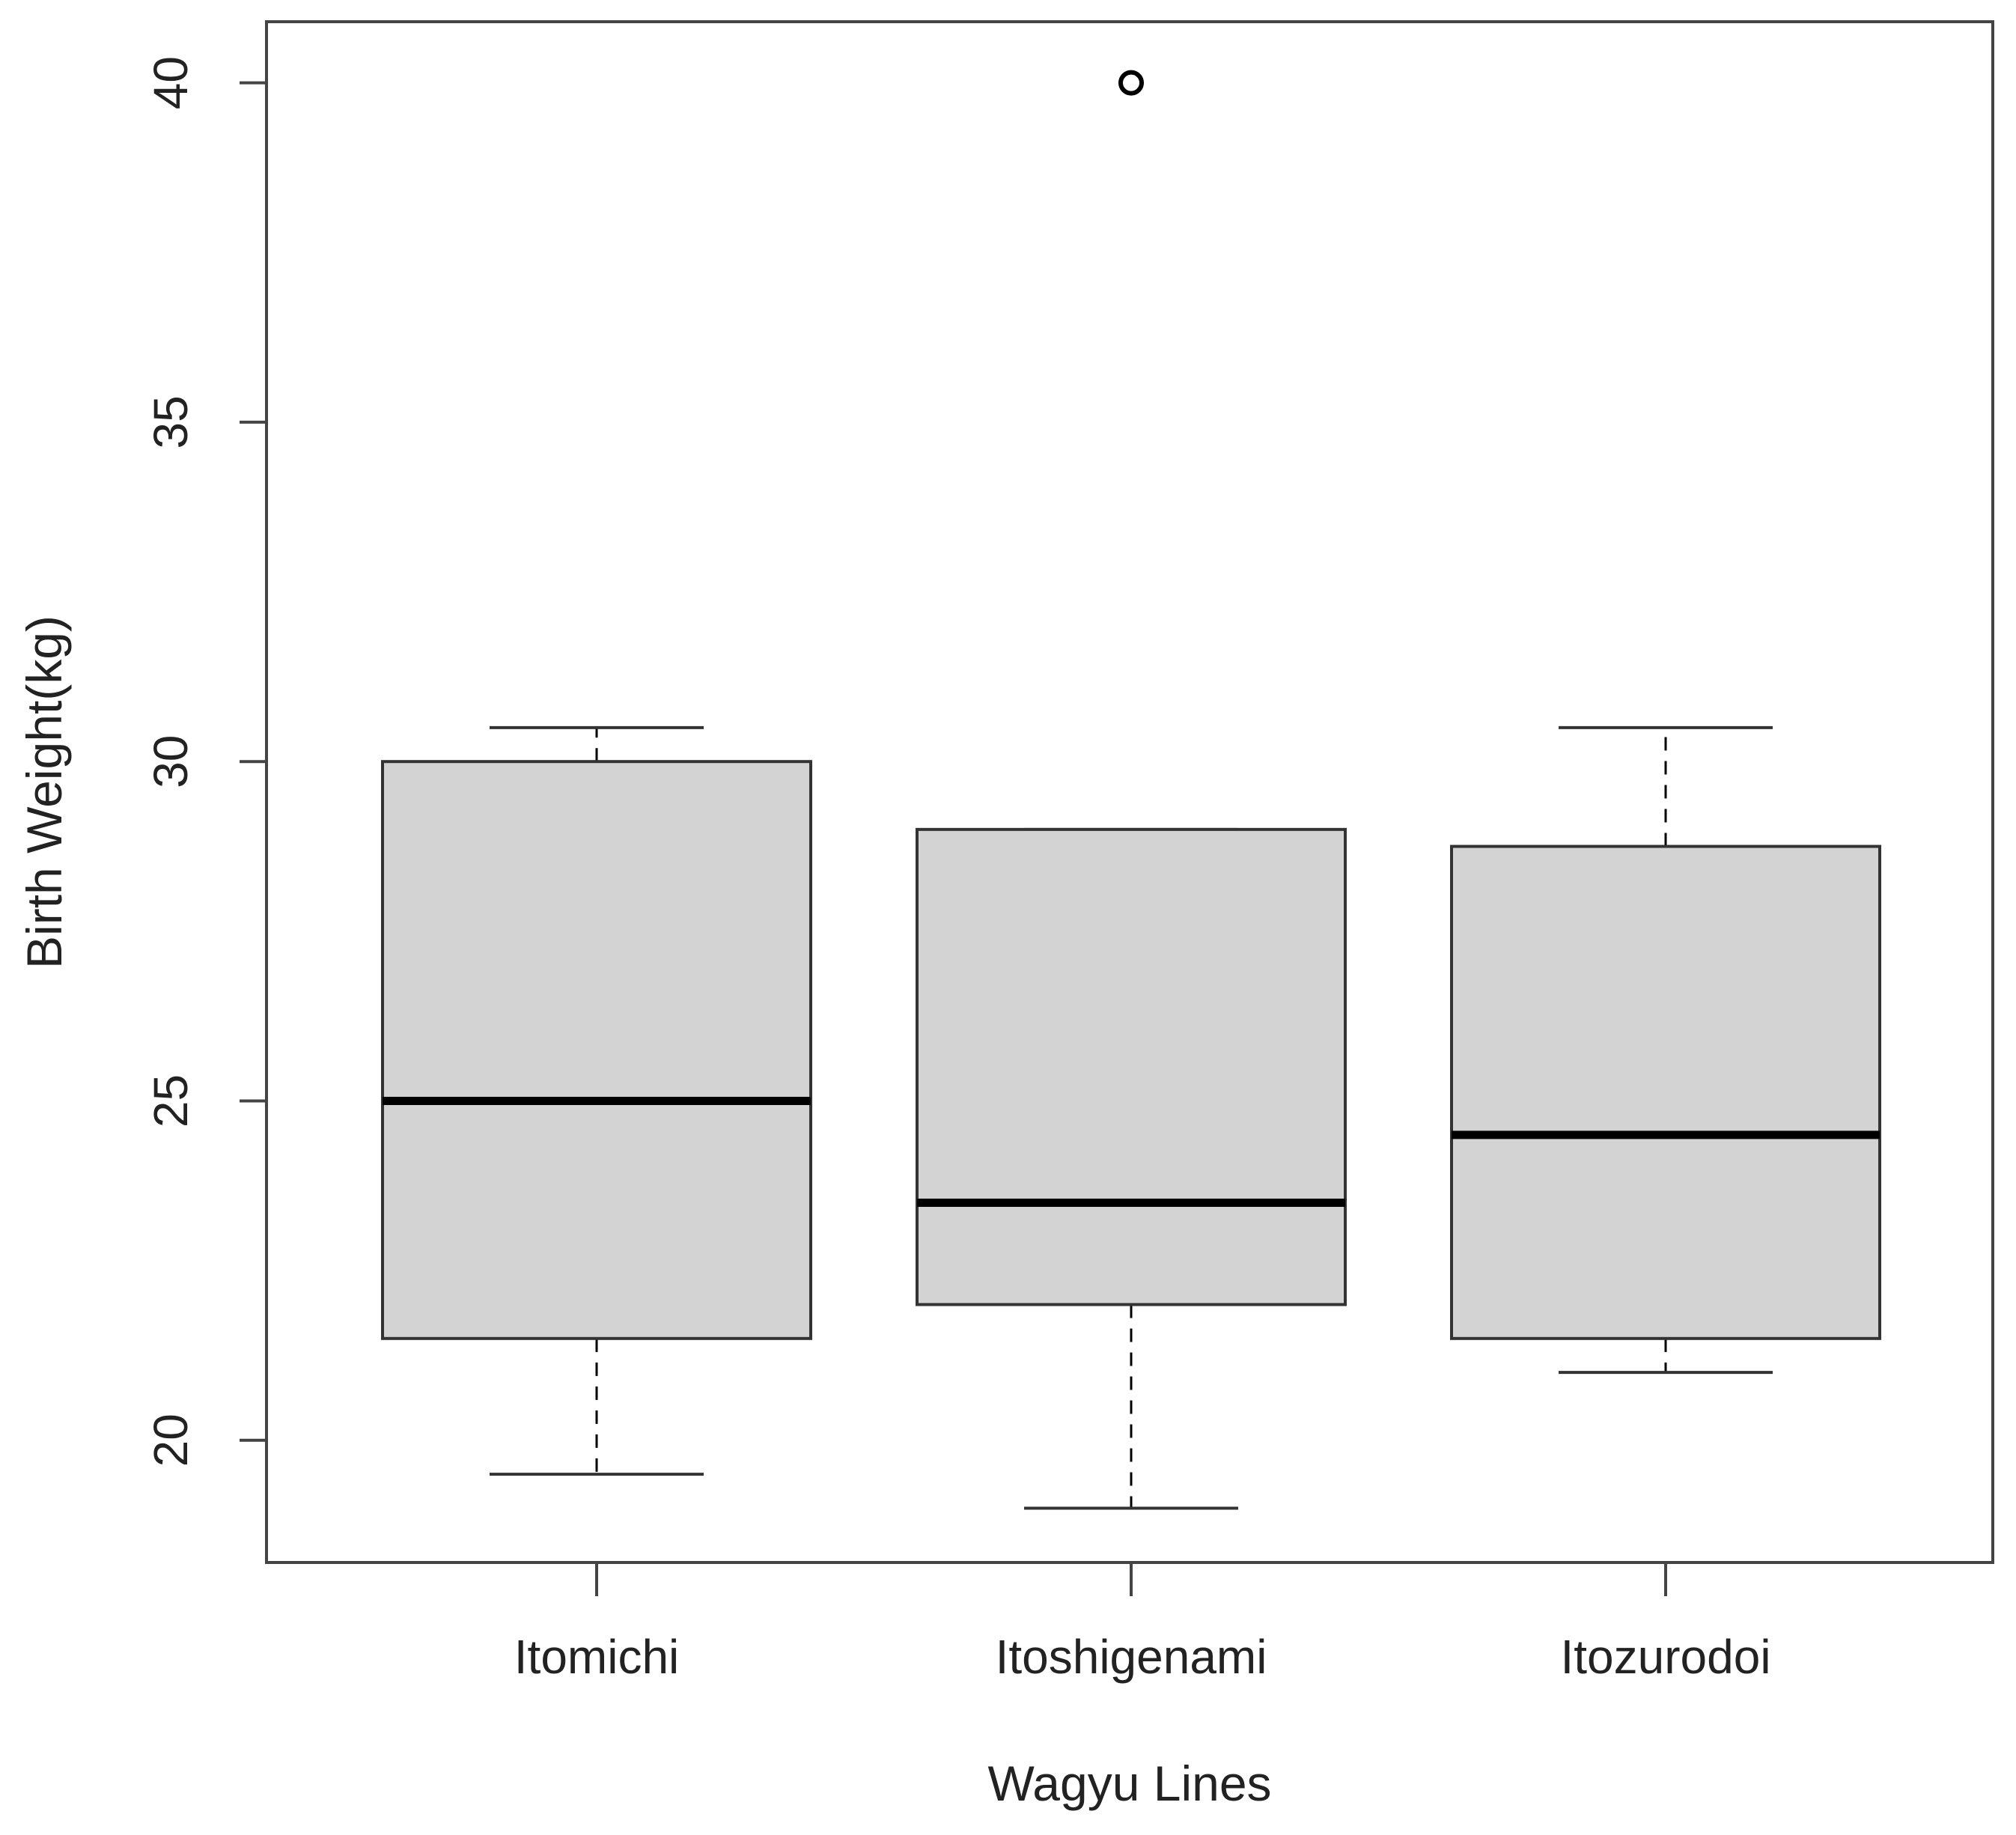 Image resolution: width=2016 pixels, height=1835 pixels. I want to click on y-tick-label-25: 25, so click(171, 1101).